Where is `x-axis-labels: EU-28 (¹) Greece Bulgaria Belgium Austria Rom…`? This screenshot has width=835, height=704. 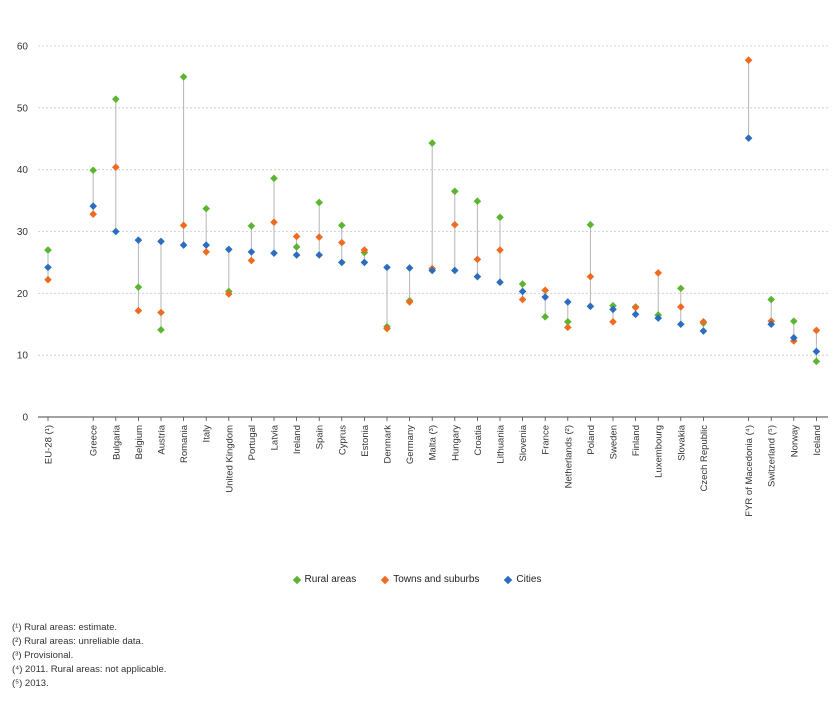
x-axis-labels: EU-28 (¹) Greece Bulgaria Belgium Austria Rom… is located at coordinates (433, 467).